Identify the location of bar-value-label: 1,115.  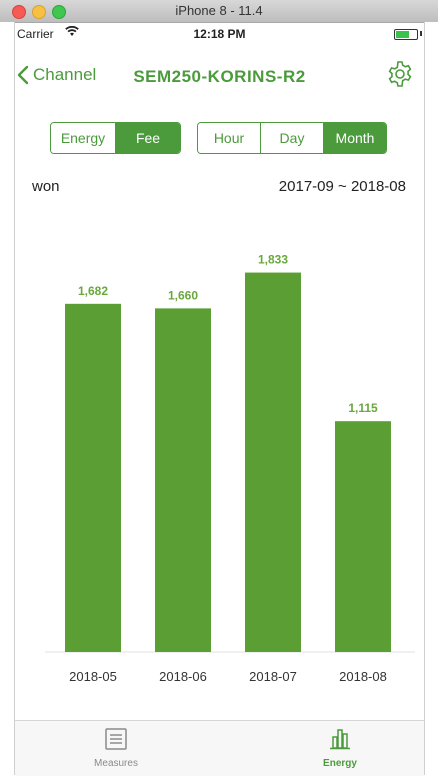
(363, 408).